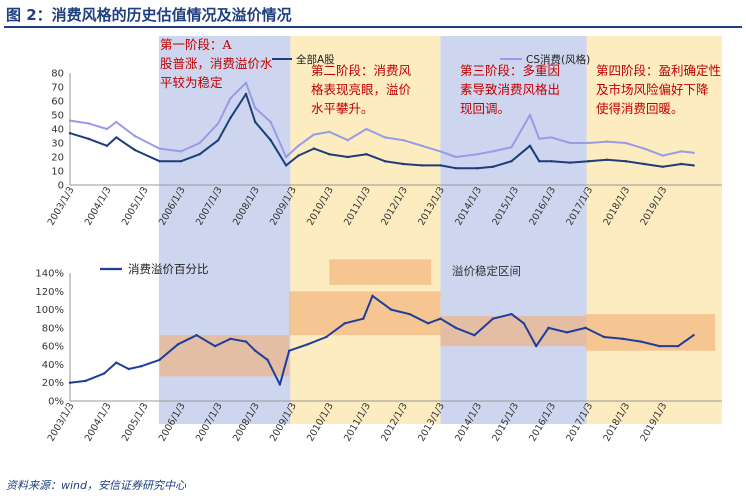 The width and height of the screenshot is (746, 500). I want to click on source-note: 资料来源：wind，安信证券研究中心, so click(96, 485).